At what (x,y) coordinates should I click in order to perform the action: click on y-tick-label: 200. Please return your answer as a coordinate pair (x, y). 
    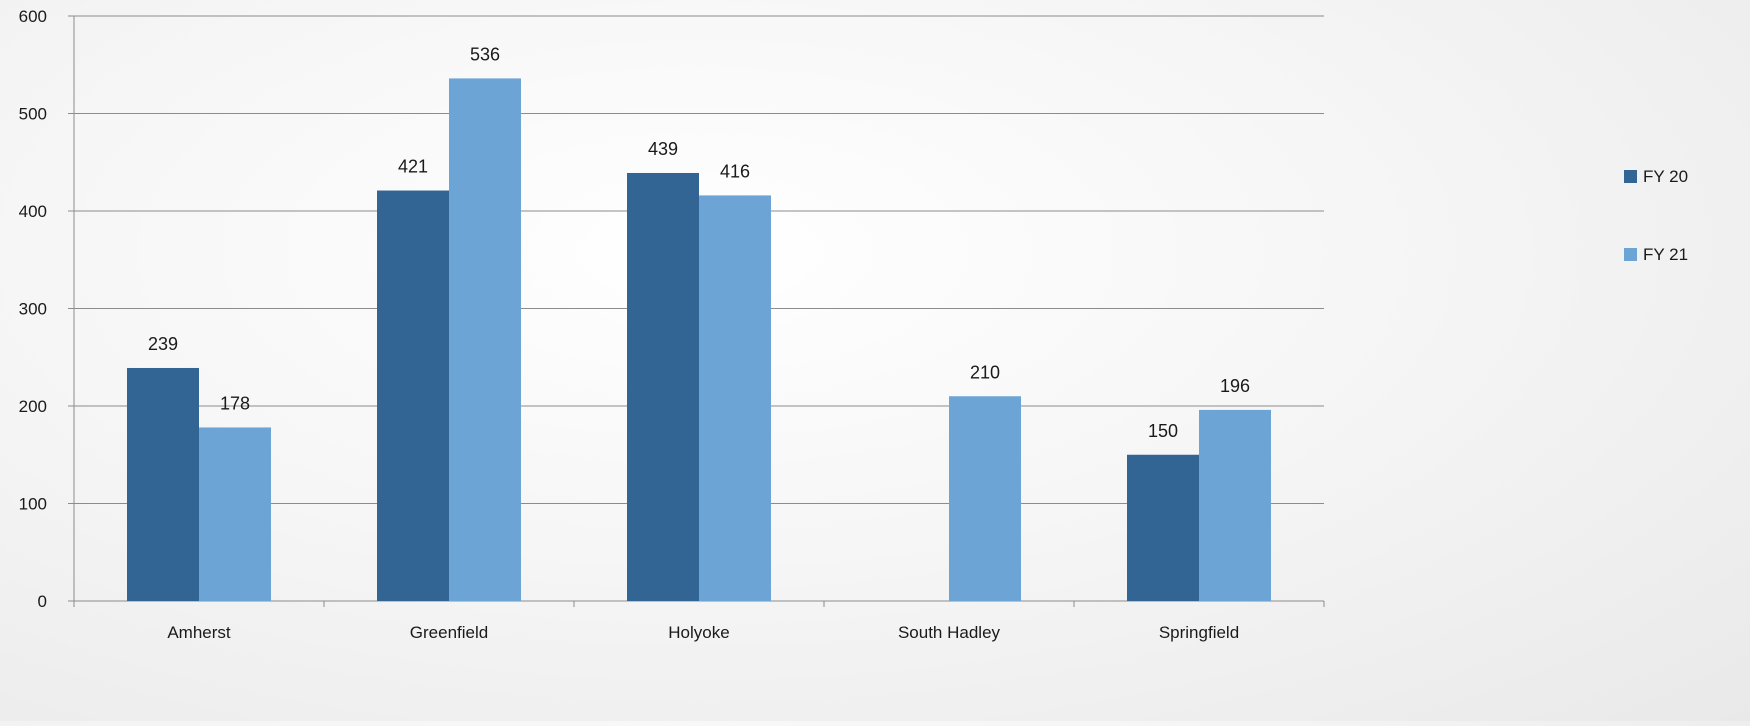
    Looking at the image, I should click on (33, 406).